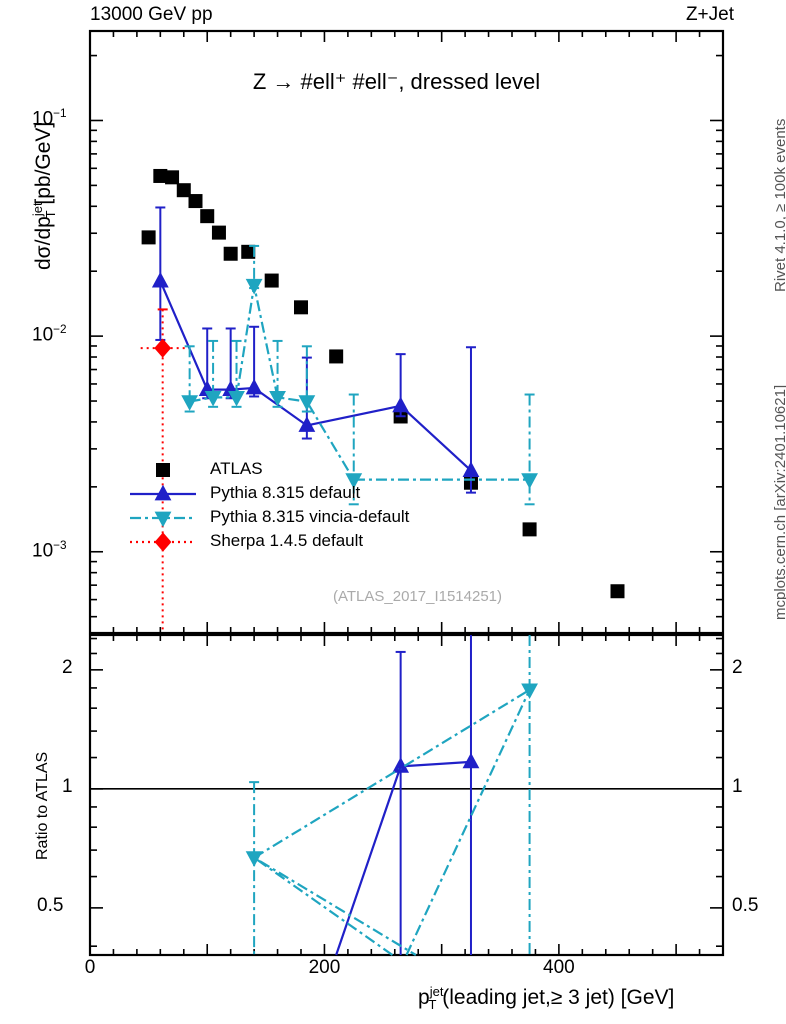 The height and width of the screenshot is (1024, 786). I want to click on x-axis-label-sup: jet, so click(436, 991).